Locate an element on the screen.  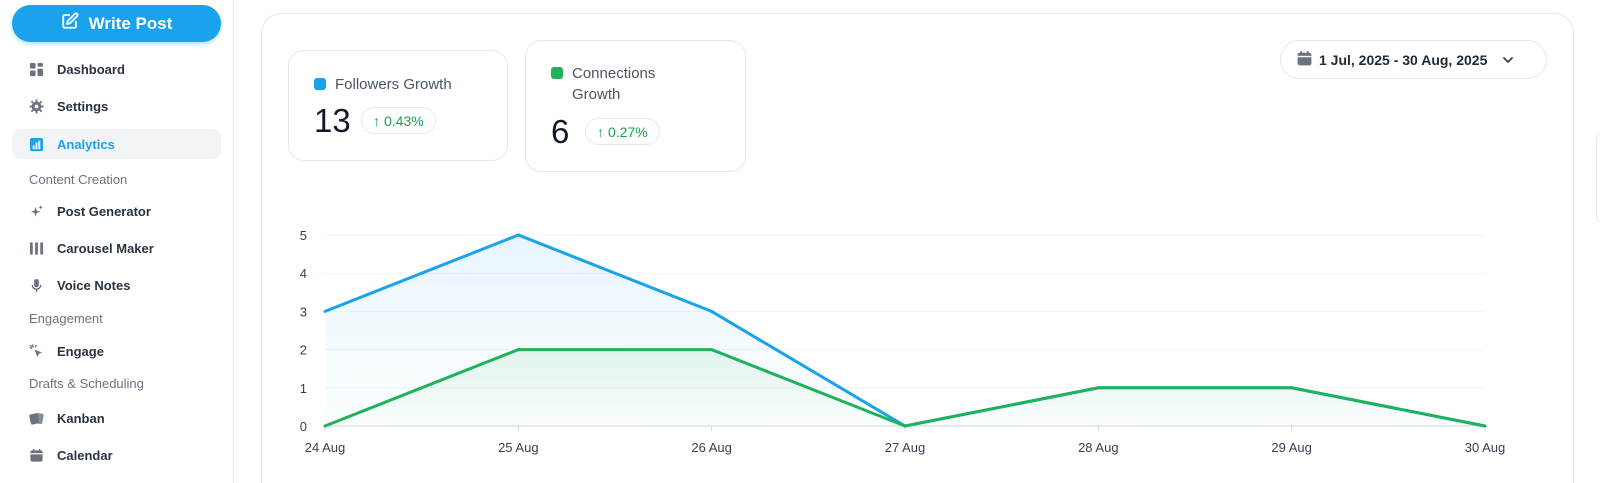
cards-icon is located at coordinates (36, 418).